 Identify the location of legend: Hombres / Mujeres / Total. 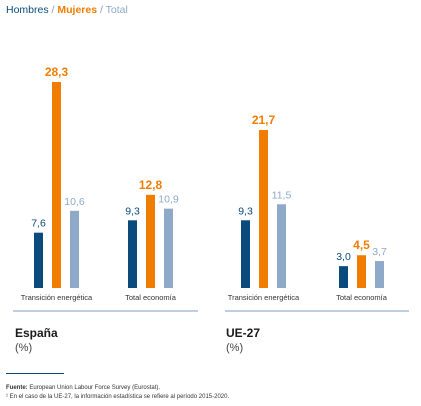
(67, 10).